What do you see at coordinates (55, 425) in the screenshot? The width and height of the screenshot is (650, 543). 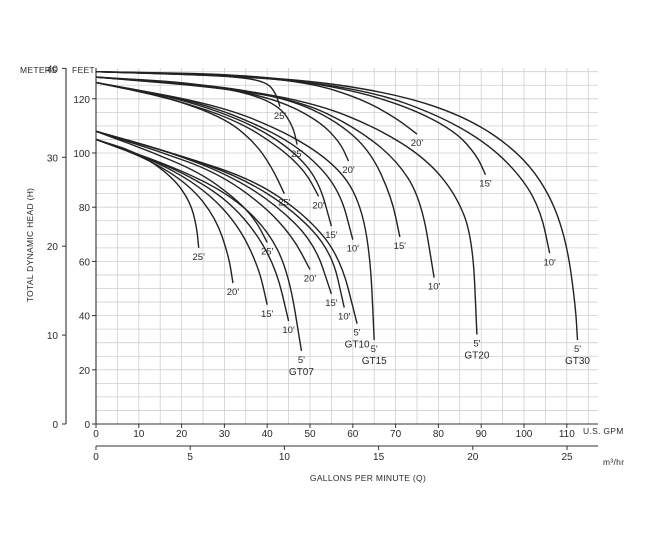 I see `y-tick-label-meters: 0` at bounding box center [55, 425].